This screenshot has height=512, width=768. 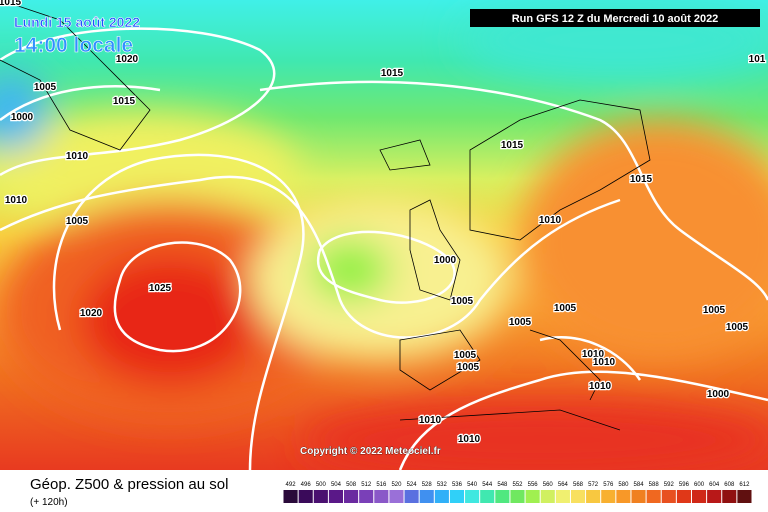 What do you see at coordinates (442, 485) in the screenshot?
I see `legend-label: 532` at bounding box center [442, 485].